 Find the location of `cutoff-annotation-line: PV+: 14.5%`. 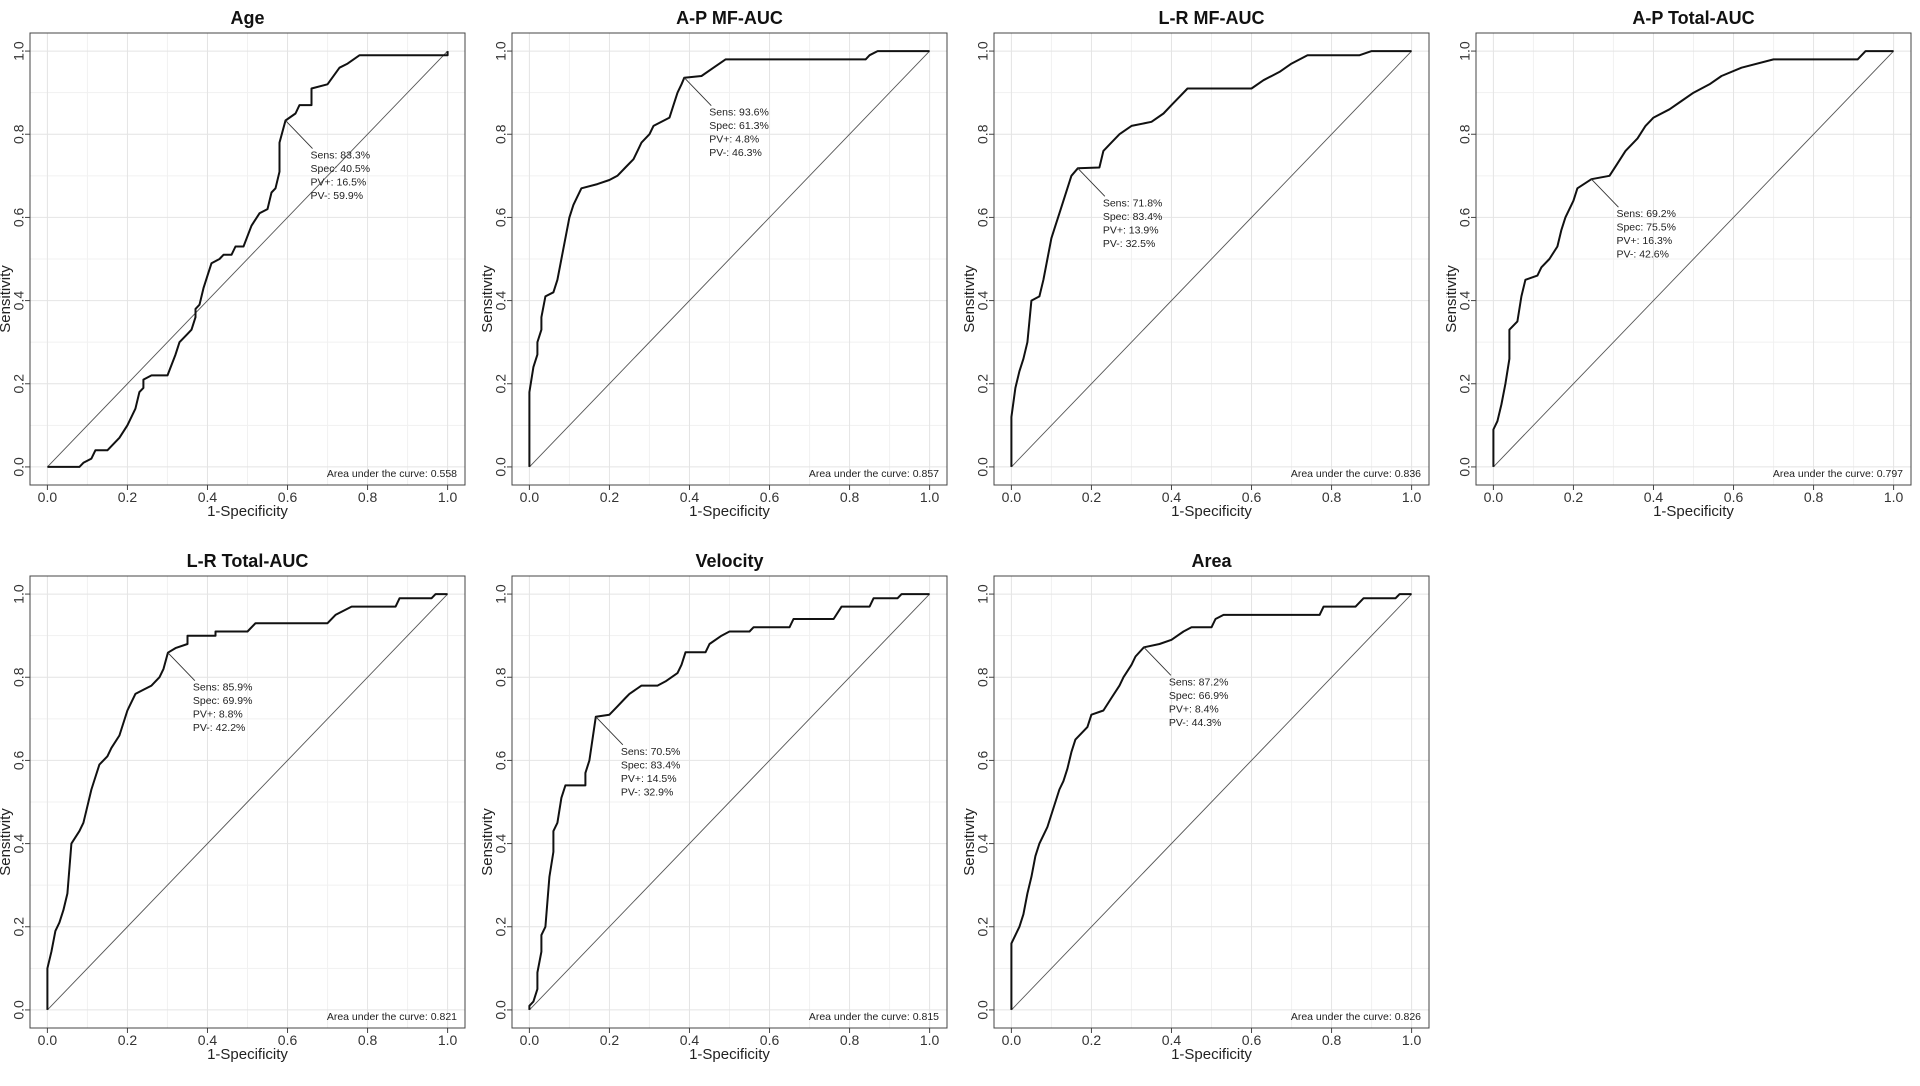

cutoff-annotation-line: PV+: 14.5% is located at coordinates (649, 779).